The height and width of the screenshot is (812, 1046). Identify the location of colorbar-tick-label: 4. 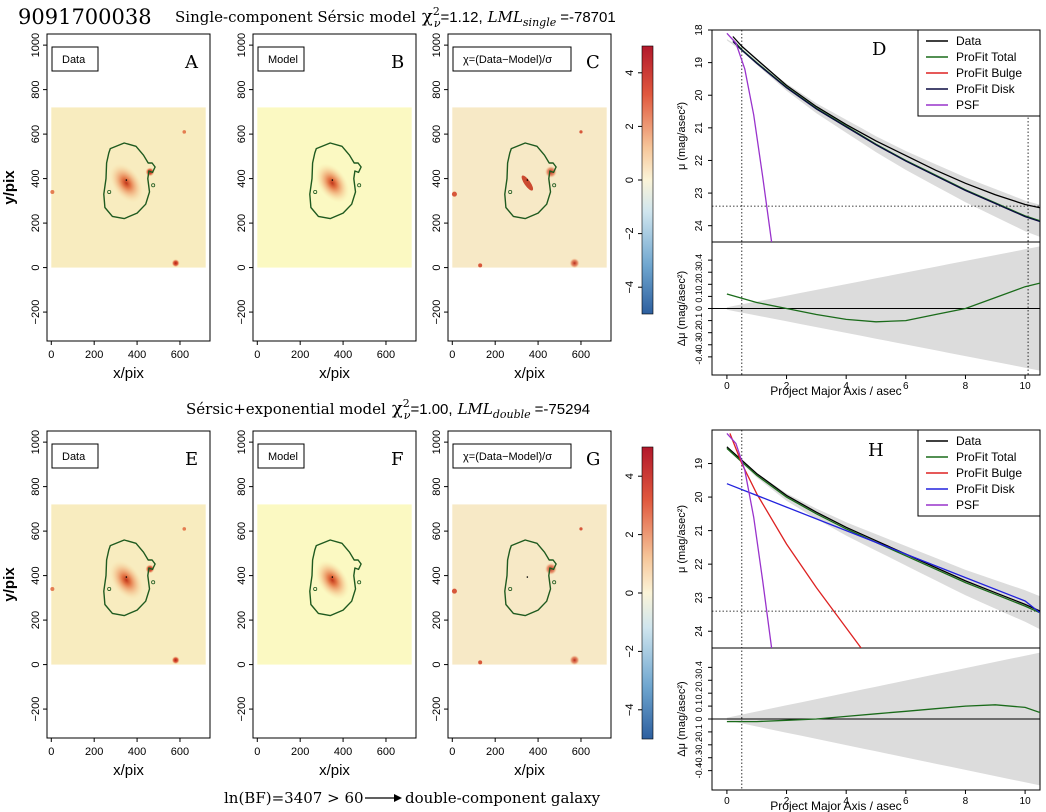
(630, 476).